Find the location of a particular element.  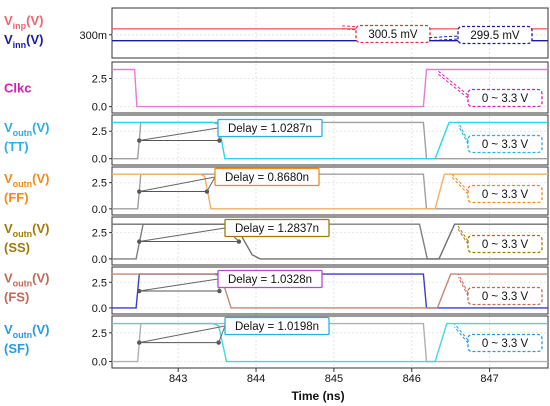

callout-text: 300.5 mV is located at coordinates (393, 35).